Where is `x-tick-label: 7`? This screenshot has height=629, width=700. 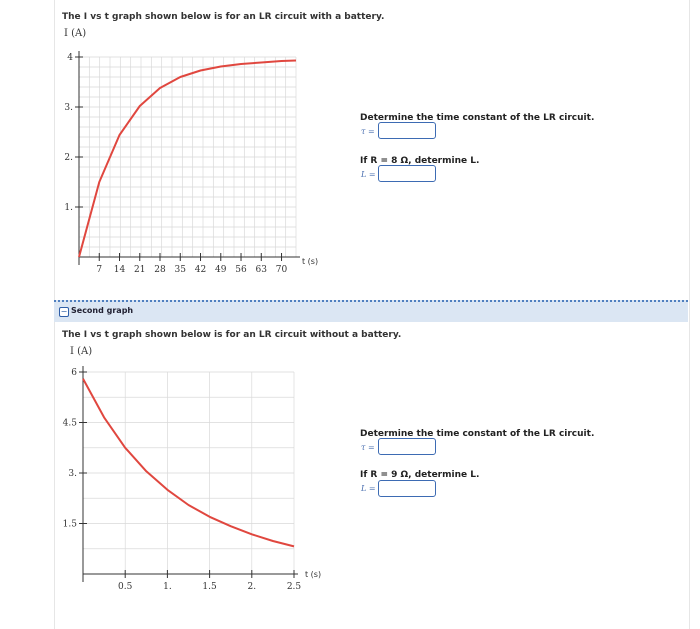
x-tick-label: 7 is located at coordinates (99, 270).